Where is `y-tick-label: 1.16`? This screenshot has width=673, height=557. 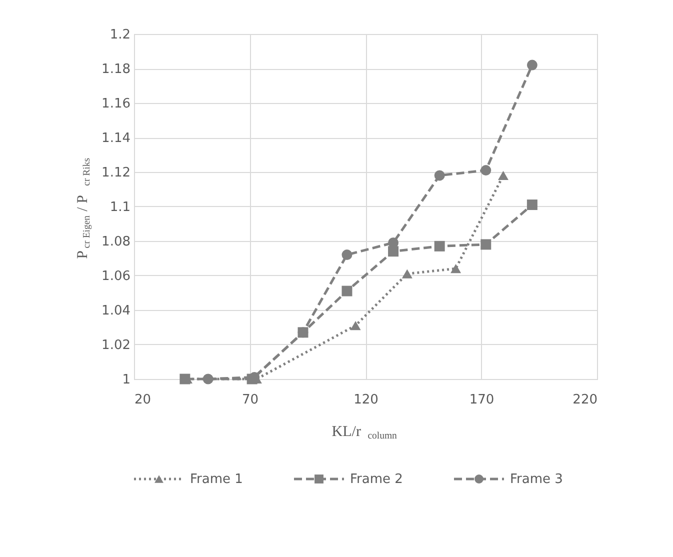
y-tick-label: 1.16 is located at coordinates (116, 104).